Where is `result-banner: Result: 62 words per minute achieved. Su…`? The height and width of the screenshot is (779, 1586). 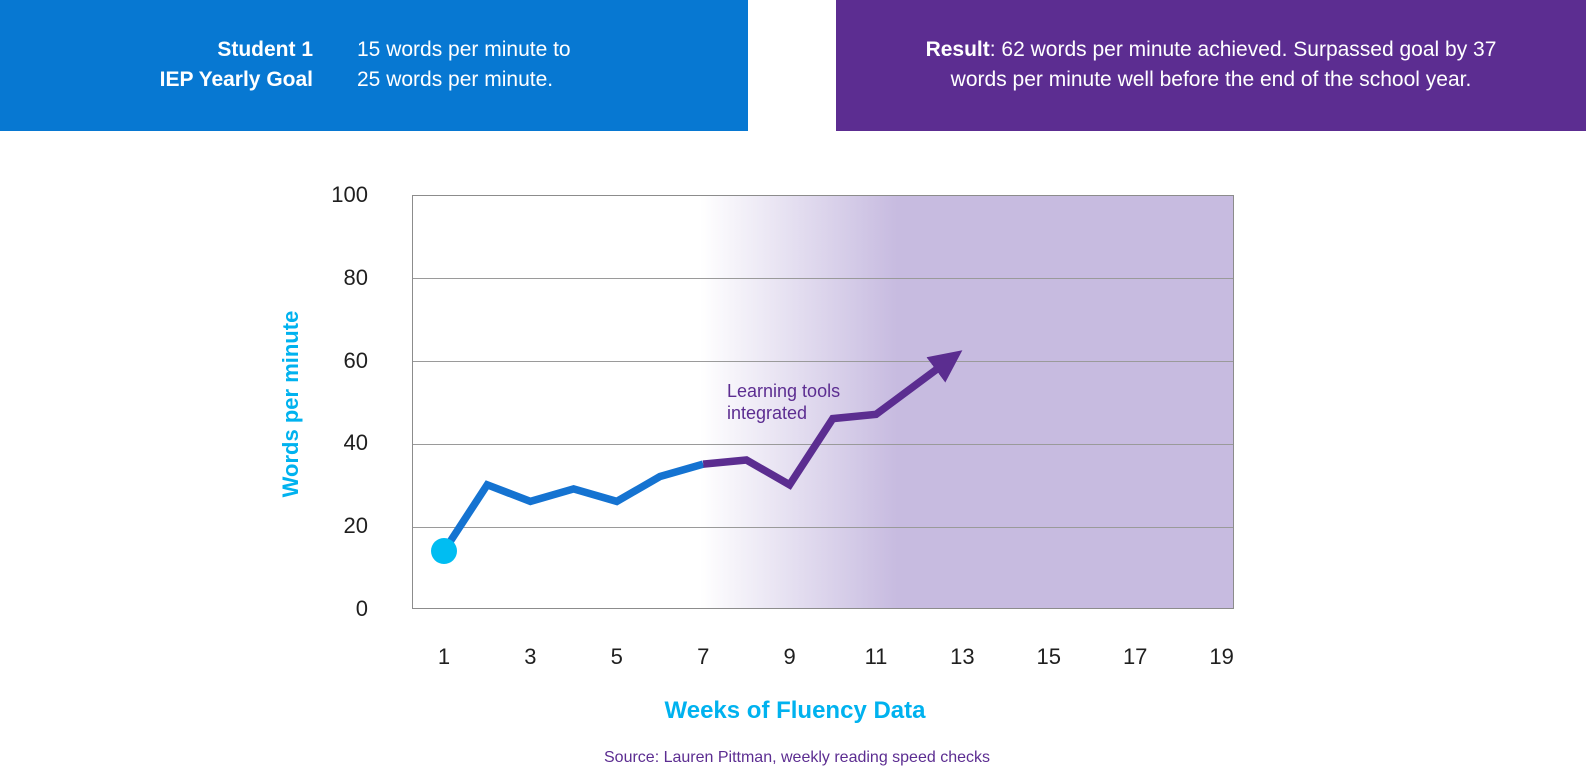 result-banner: Result: 62 words per minute achieved. Su… is located at coordinates (1211, 65).